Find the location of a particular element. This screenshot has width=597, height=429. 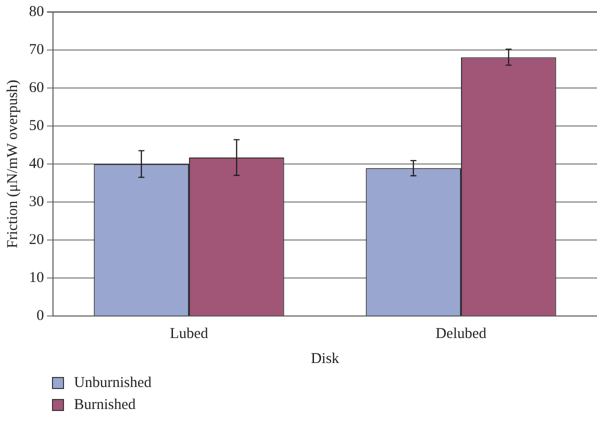

y-axis-title: Friction (μN/mW overpush) is located at coordinates (12, 164).